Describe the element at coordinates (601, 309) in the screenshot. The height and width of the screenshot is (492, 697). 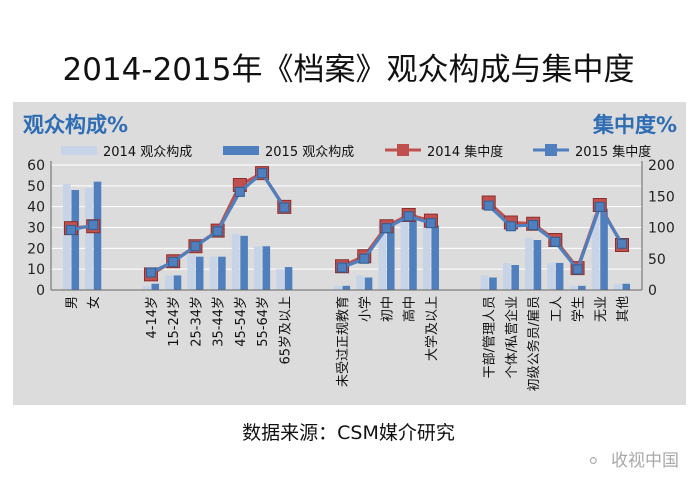
I see `x-tick-label: 无业` at that location.